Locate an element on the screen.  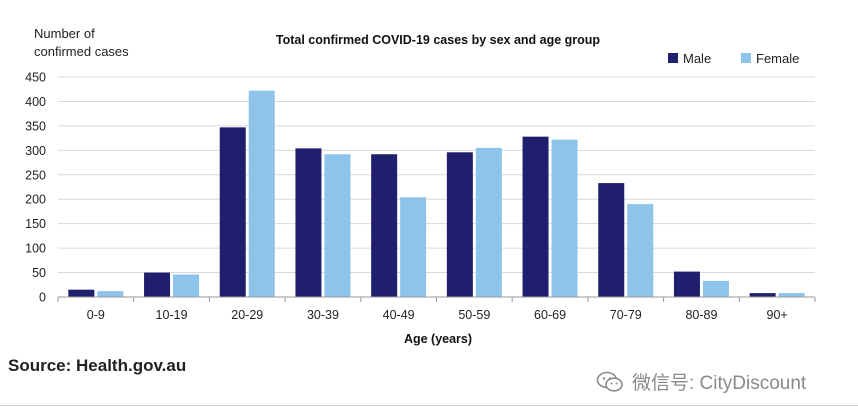
bar-female-90+ is located at coordinates (791, 295).